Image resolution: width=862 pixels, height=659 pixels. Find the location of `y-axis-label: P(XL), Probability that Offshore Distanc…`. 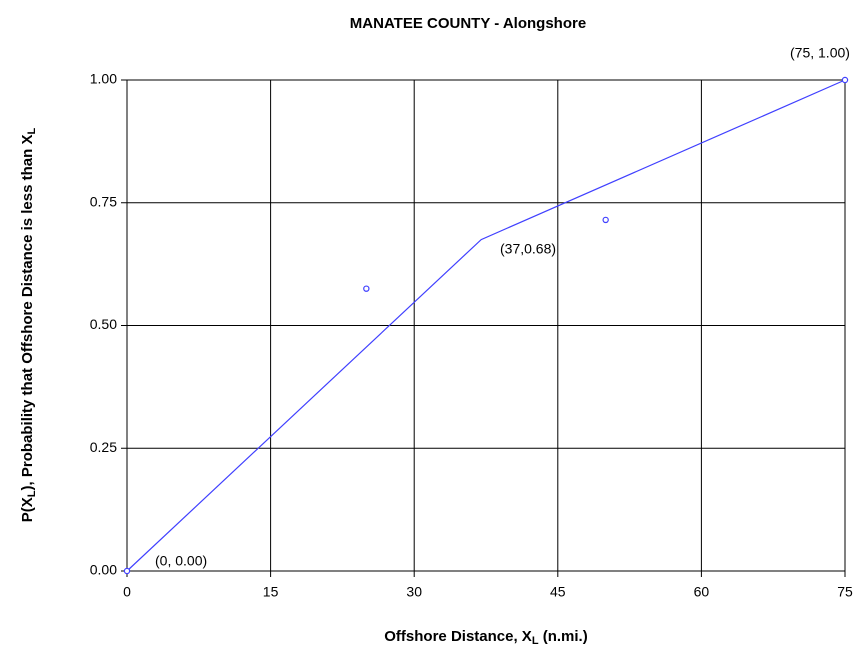

y-axis-label: P(XL), Probability that Offshore Distanc… is located at coordinates (28, 325).